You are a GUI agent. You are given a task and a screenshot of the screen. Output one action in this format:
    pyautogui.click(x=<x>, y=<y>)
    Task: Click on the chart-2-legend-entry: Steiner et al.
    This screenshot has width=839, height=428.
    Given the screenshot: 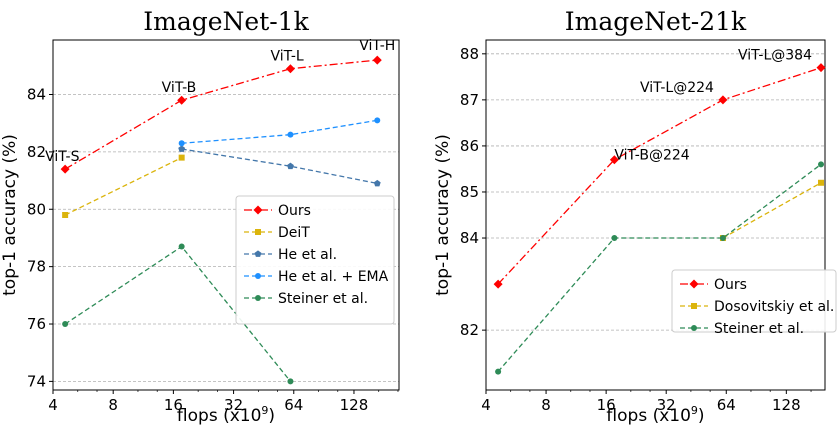 What is the action you would take?
    pyautogui.click(x=742, y=329)
    